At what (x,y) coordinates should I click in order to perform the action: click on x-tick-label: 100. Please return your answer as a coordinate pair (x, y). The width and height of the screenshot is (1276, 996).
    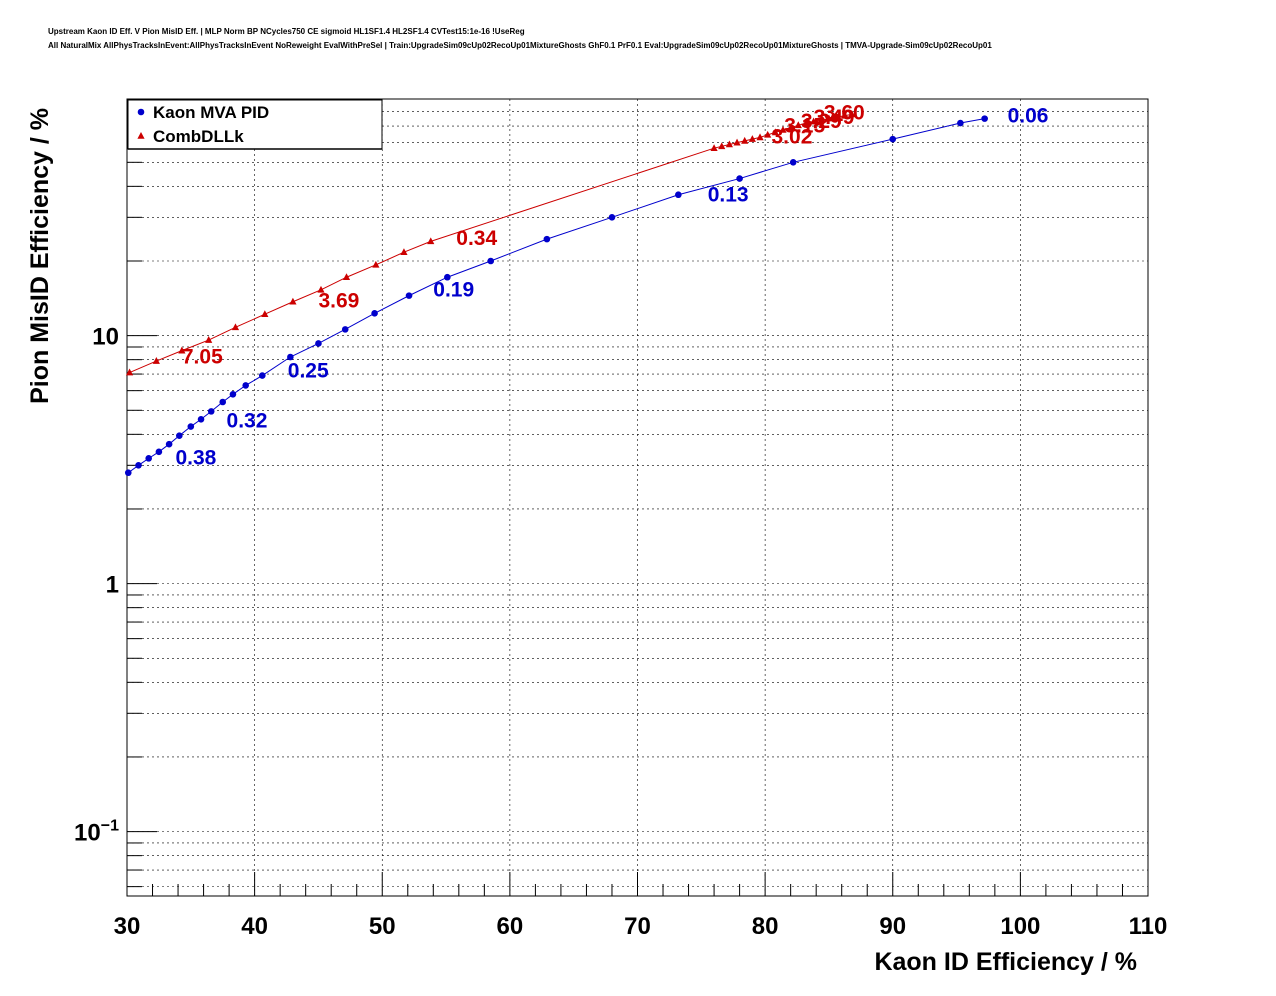
    Looking at the image, I should click on (1020, 926).